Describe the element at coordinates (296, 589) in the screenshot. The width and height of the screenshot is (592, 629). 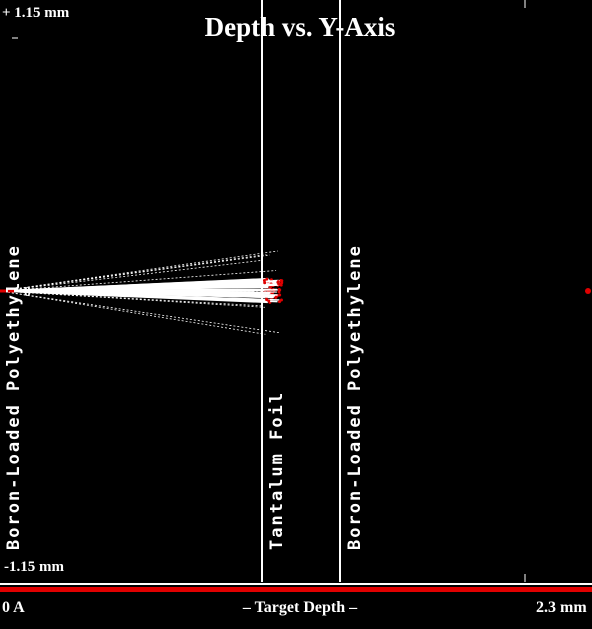
I see `x-axis-bar` at that location.